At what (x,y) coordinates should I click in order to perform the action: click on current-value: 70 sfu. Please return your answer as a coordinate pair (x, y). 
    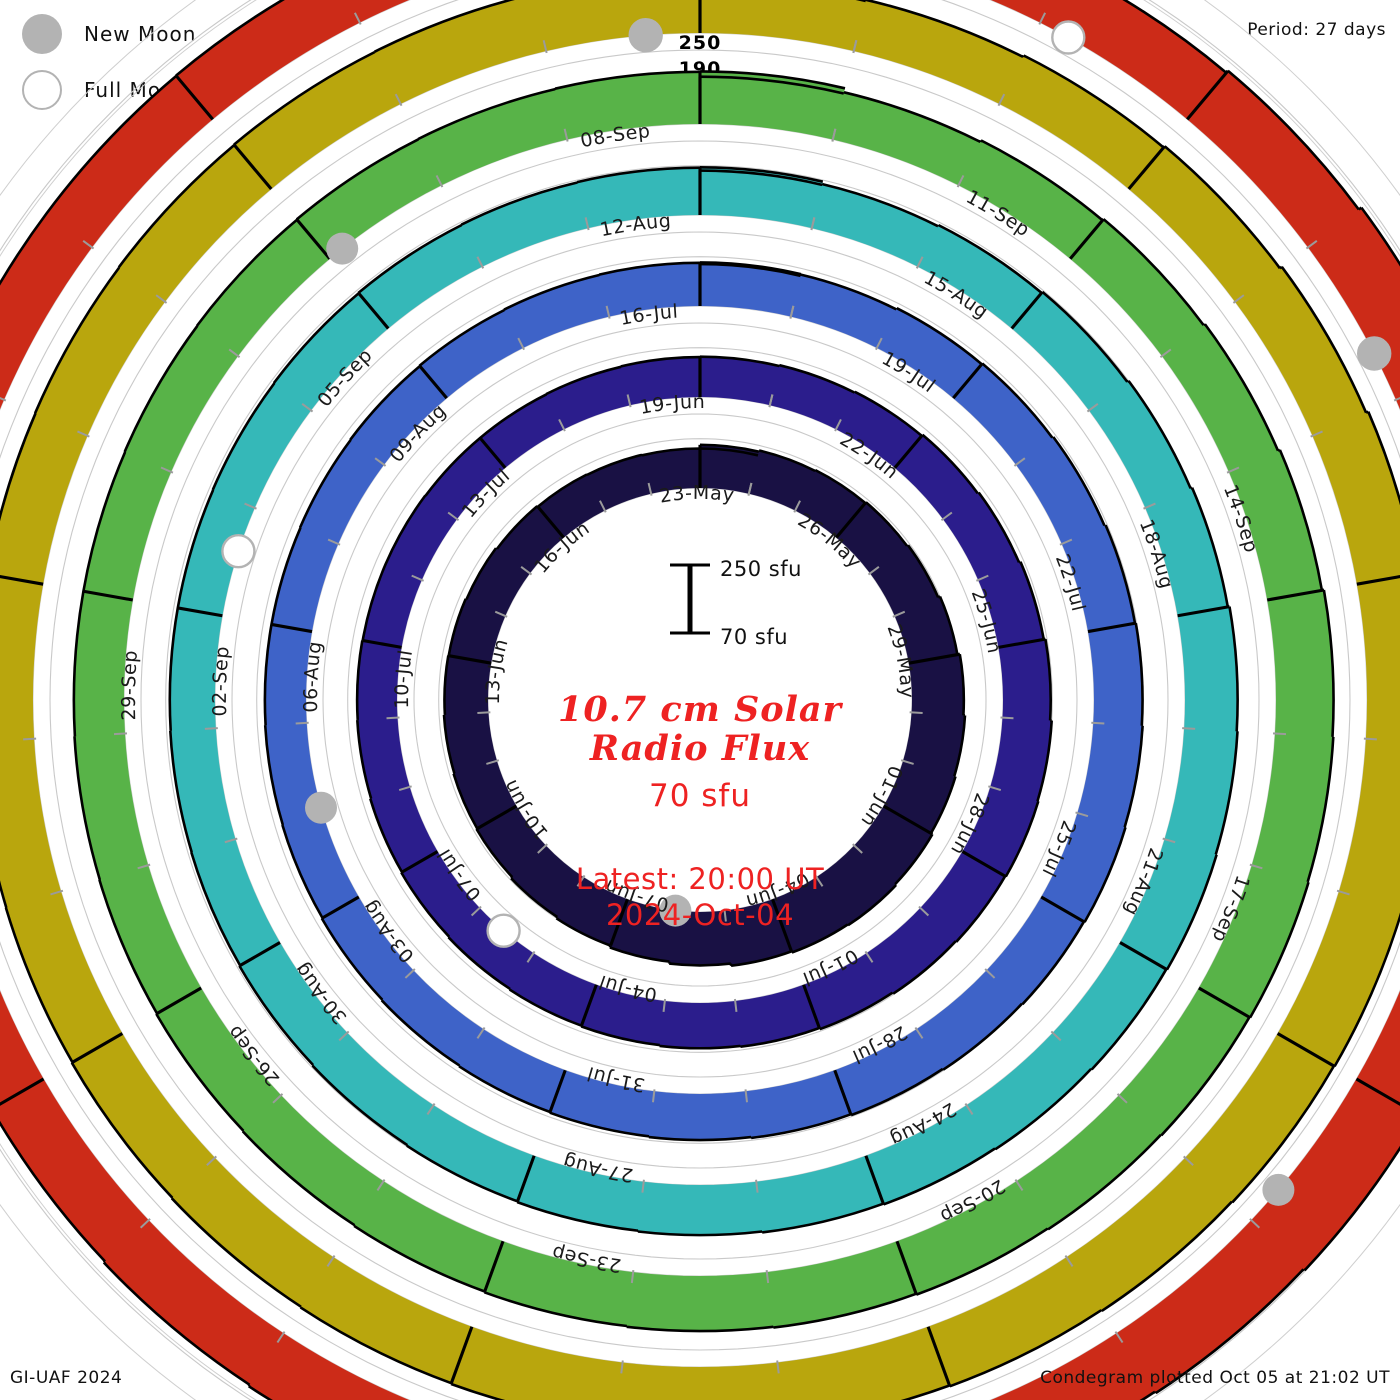
    Looking at the image, I should click on (699, 796).